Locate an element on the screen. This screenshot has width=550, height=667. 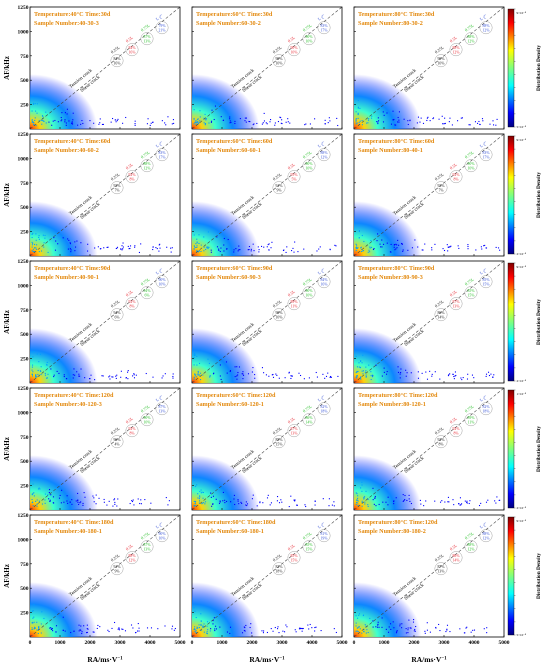
shear-pct: 15% is located at coordinates (487, 285).